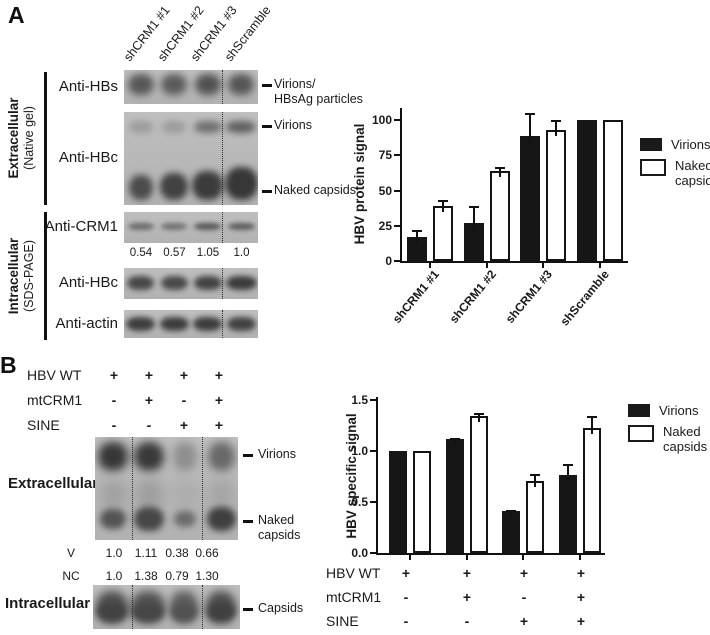 The height and width of the screenshot is (635, 710). What do you see at coordinates (315, 190) in the screenshot?
I see `annotation-naked-capsids: Naked capsids` at bounding box center [315, 190].